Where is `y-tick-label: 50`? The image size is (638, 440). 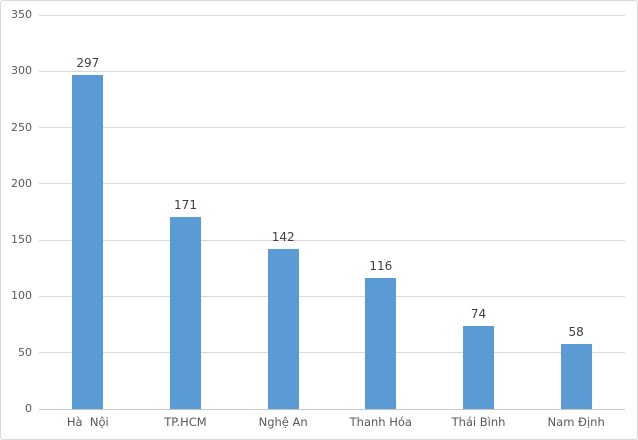 y-tick-label: 50 is located at coordinates (25, 352).